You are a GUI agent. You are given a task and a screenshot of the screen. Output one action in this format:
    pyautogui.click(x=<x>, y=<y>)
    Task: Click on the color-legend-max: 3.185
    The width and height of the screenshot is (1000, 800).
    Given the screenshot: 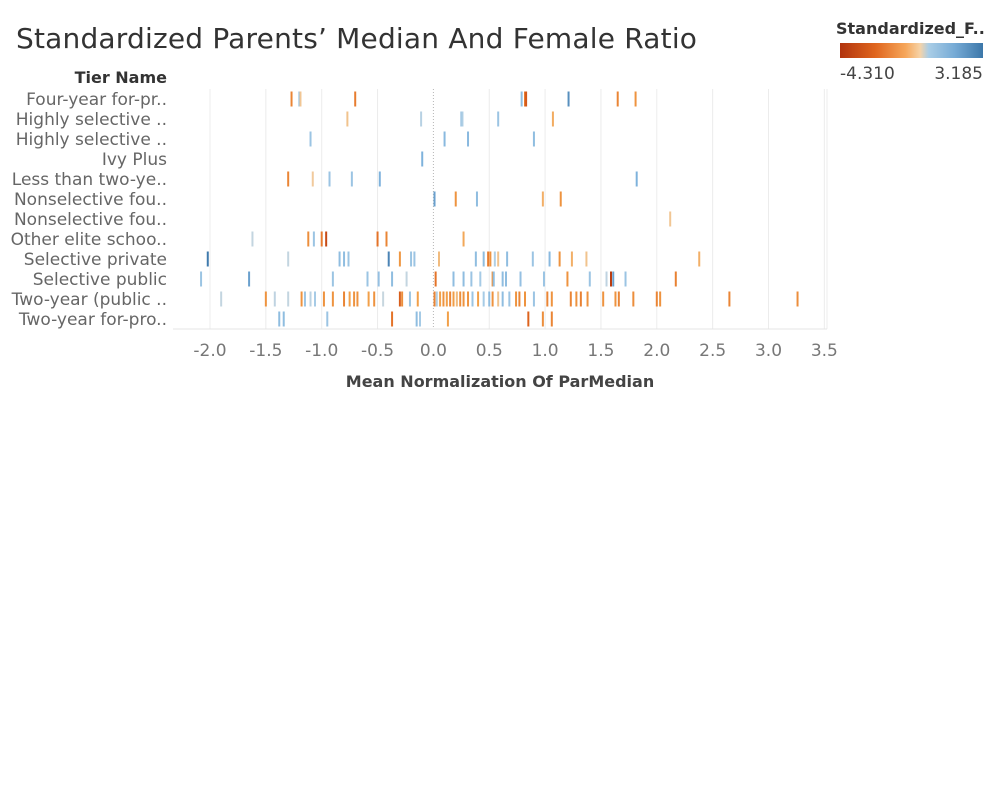 What is the action you would take?
    pyautogui.click(x=958, y=74)
    